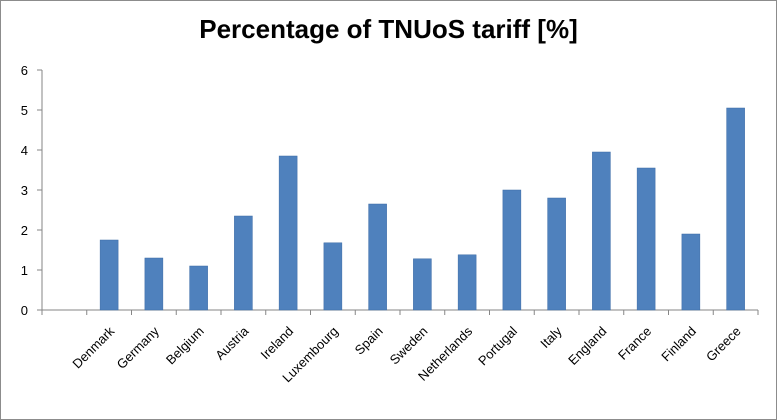 The height and width of the screenshot is (420, 777). Describe the element at coordinates (109, 275) in the screenshot. I see `bar-denmark` at that location.